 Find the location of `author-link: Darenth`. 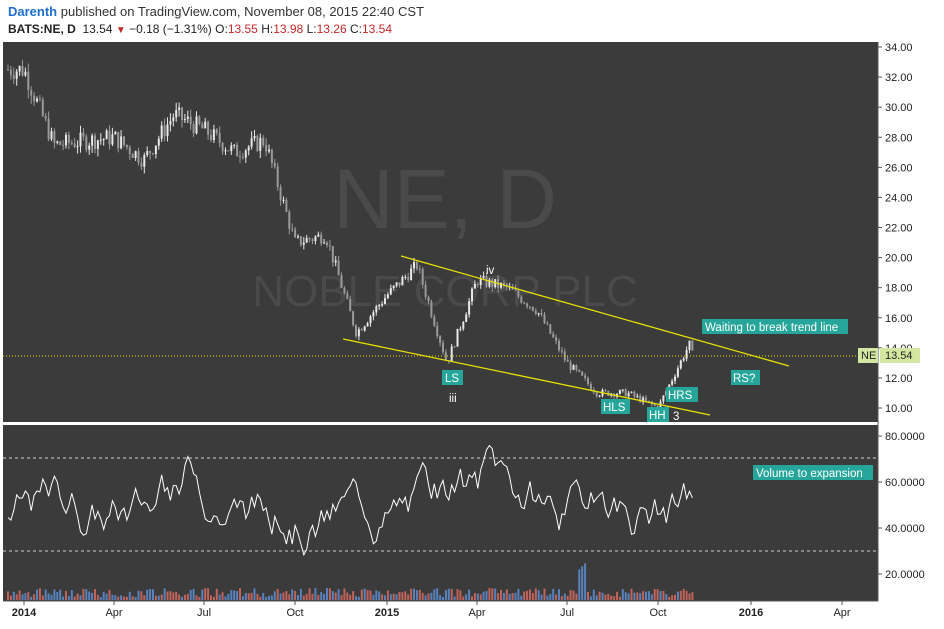

author-link: Darenth is located at coordinates (33, 11).